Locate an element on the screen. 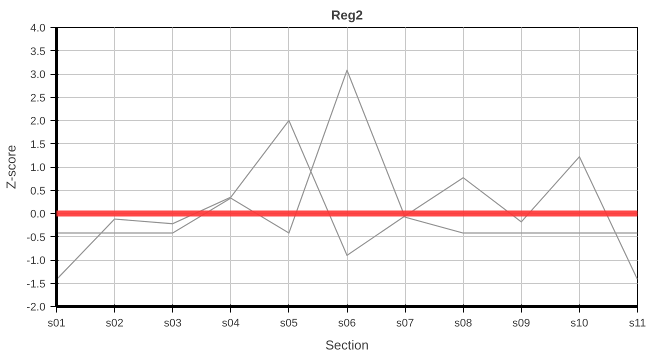 The image size is (660, 360). y-tick-label: 1.0 is located at coordinates (38, 168).